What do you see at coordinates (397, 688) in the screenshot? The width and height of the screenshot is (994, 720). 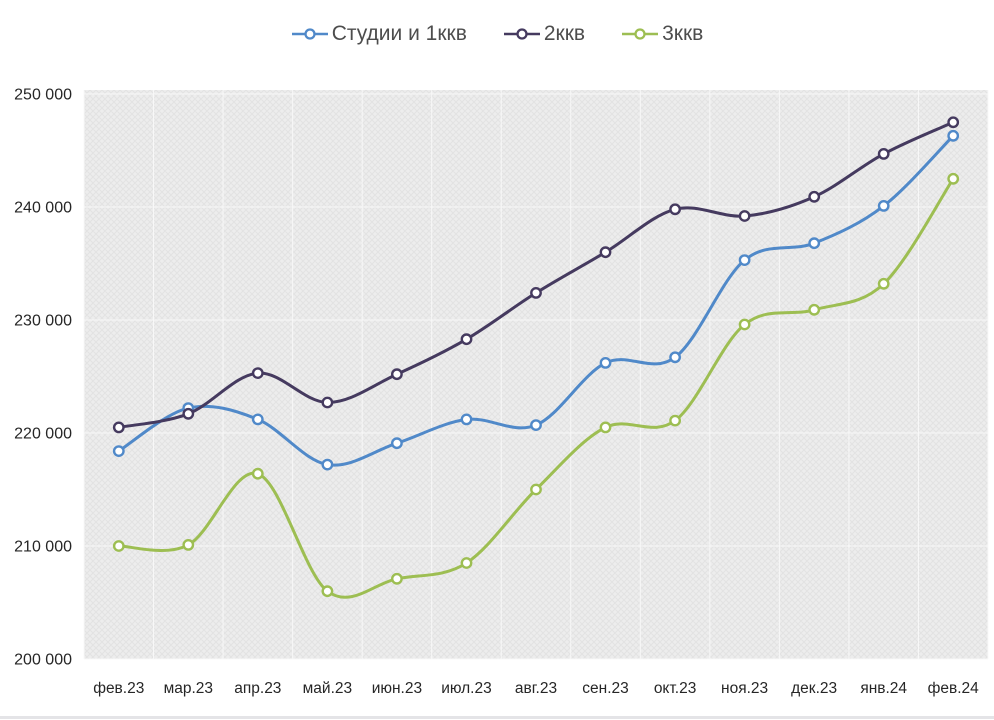 I see `x-axis-tick-label: июн.23` at bounding box center [397, 688].